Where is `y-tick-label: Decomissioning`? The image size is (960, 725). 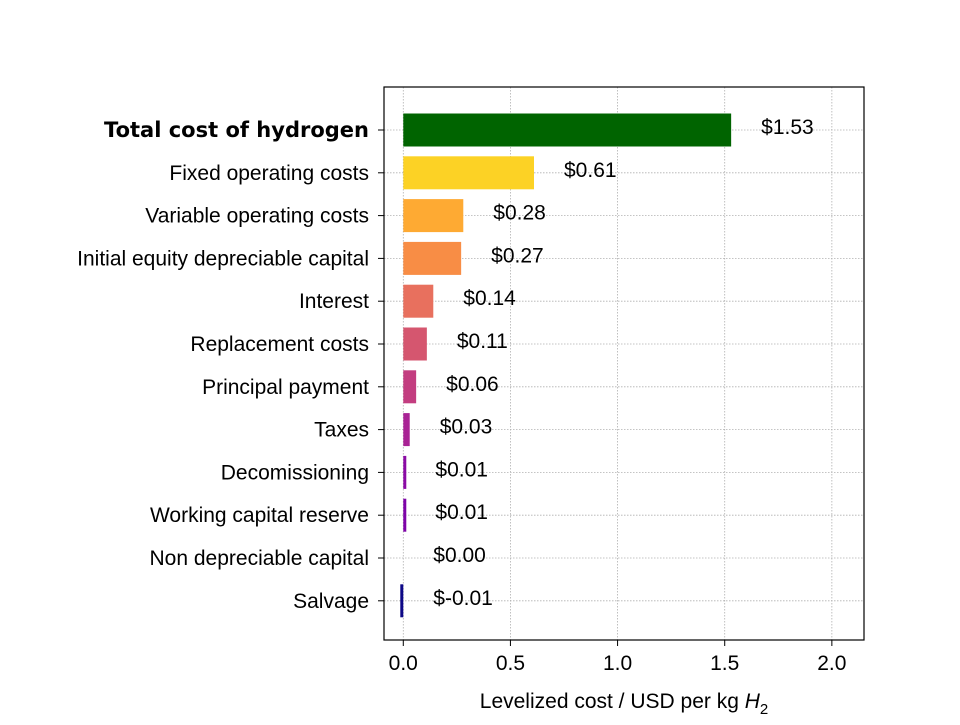 y-tick-label: Decomissioning is located at coordinates (295, 472).